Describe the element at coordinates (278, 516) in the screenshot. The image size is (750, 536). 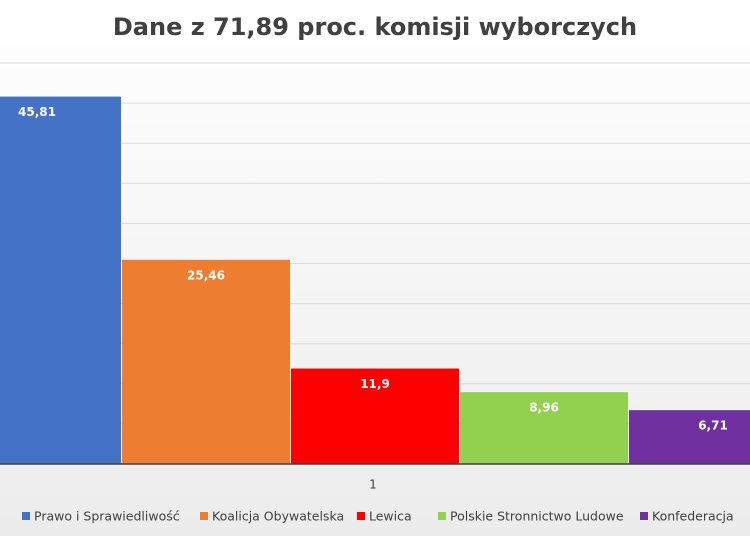
I see `legend-label: Koalicja Obywatelska` at that location.